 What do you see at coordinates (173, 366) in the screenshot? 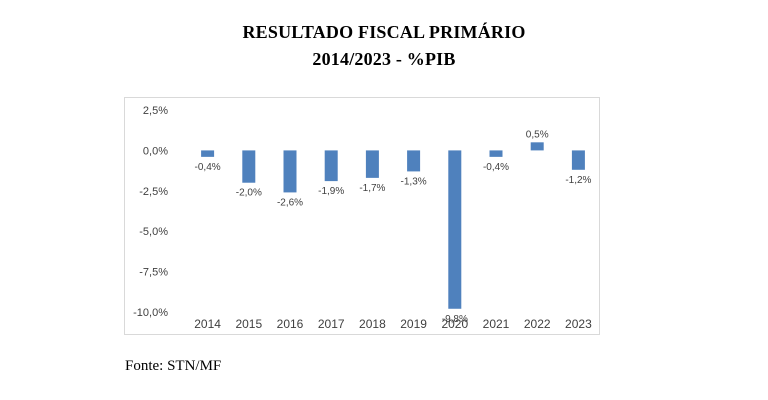
I see `source-note: Fonte: STN/MF` at bounding box center [173, 366].